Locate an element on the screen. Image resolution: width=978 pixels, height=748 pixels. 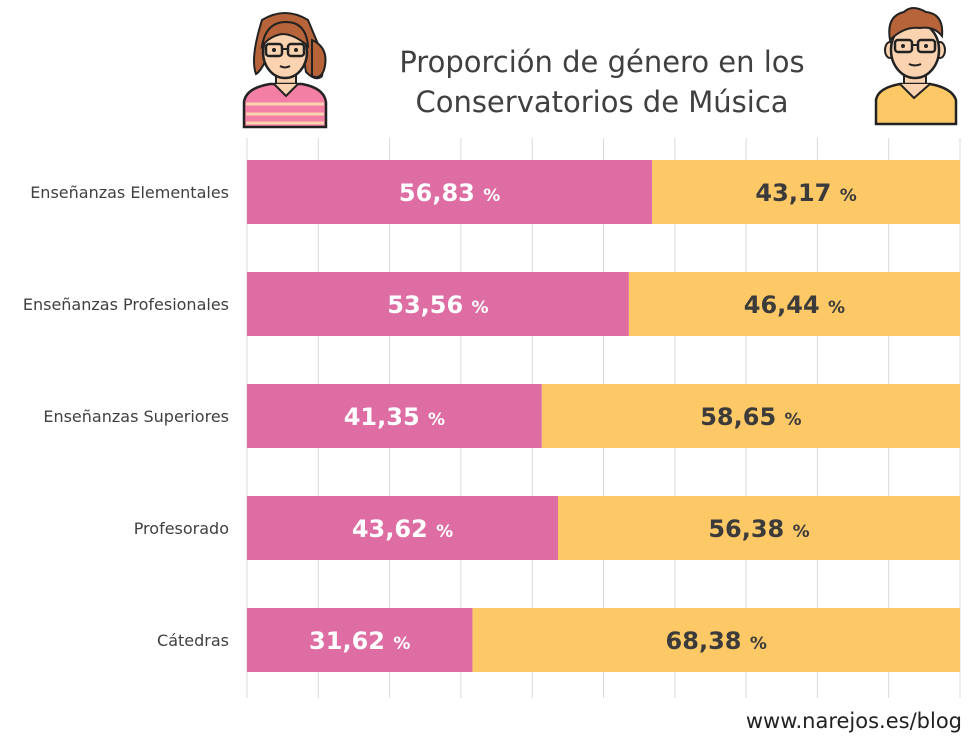
data-label: 46,44 % is located at coordinates (794, 305).